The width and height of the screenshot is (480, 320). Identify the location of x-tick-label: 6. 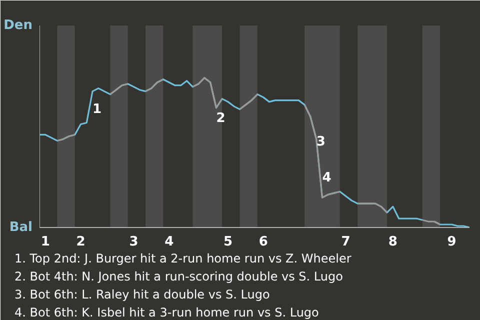
(263, 242).